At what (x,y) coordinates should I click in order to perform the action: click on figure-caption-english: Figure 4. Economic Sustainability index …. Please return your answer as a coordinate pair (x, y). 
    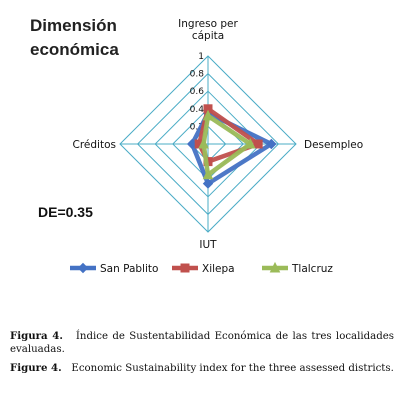
    Looking at the image, I should click on (202, 368).